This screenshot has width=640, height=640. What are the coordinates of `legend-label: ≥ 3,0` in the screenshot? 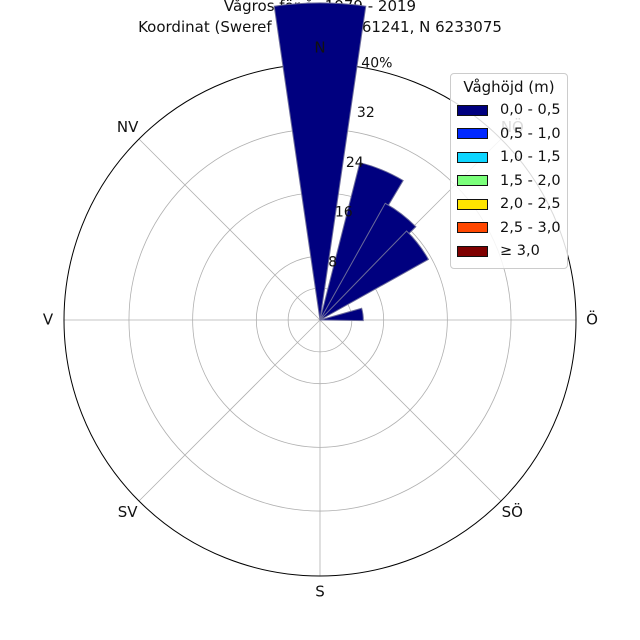 It's located at (520, 251).